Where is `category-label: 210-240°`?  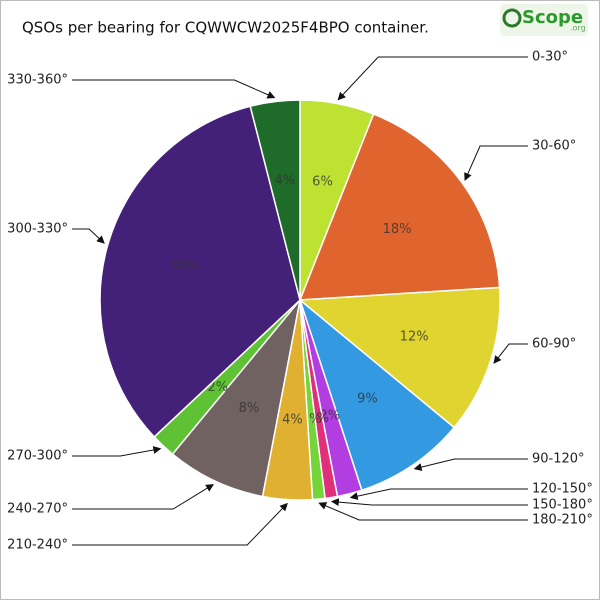 category-label: 210-240° is located at coordinates (37, 545).